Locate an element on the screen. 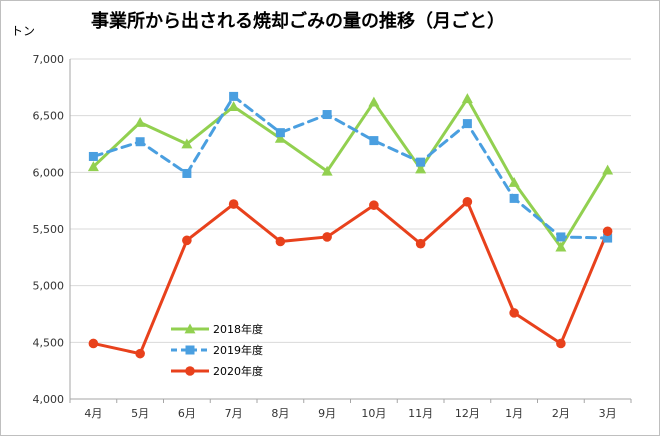 This screenshot has height=437, width=660. x-tick-label: 2月 is located at coordinates (561, 413).